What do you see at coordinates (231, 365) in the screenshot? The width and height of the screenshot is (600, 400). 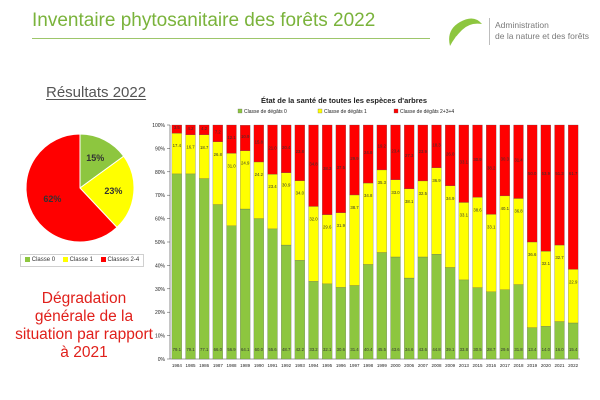 I see `x-tick-label-1988: 1988` at bounding box center [231, 365].